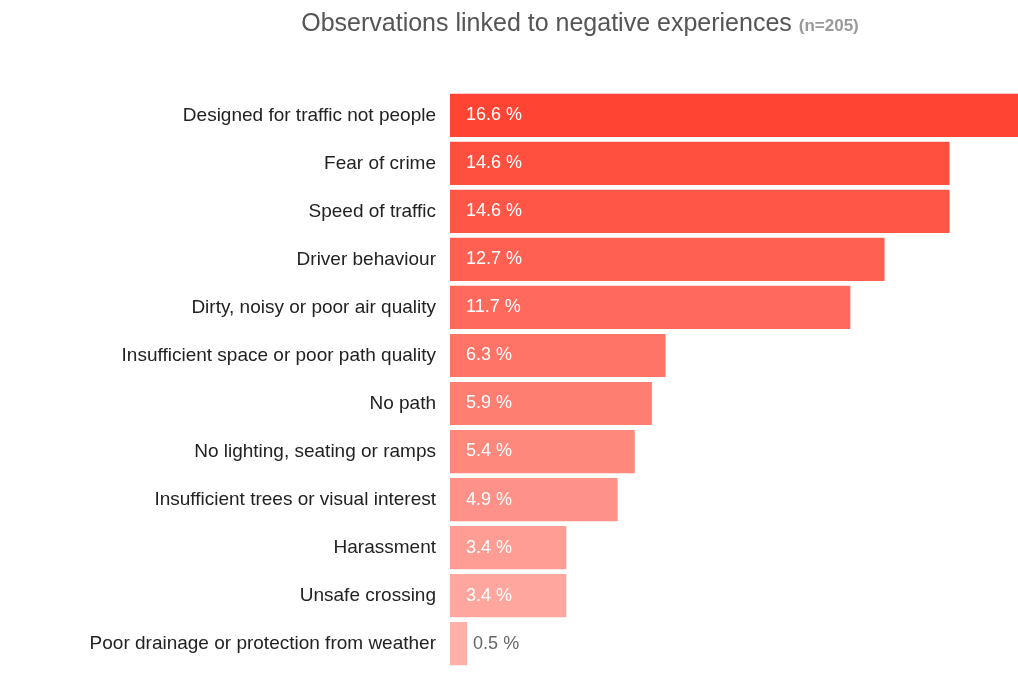  Describe the element at coordinates (367, 594) in the screenshot. I see `y-tick-label: Unsafe crossing` at that location.